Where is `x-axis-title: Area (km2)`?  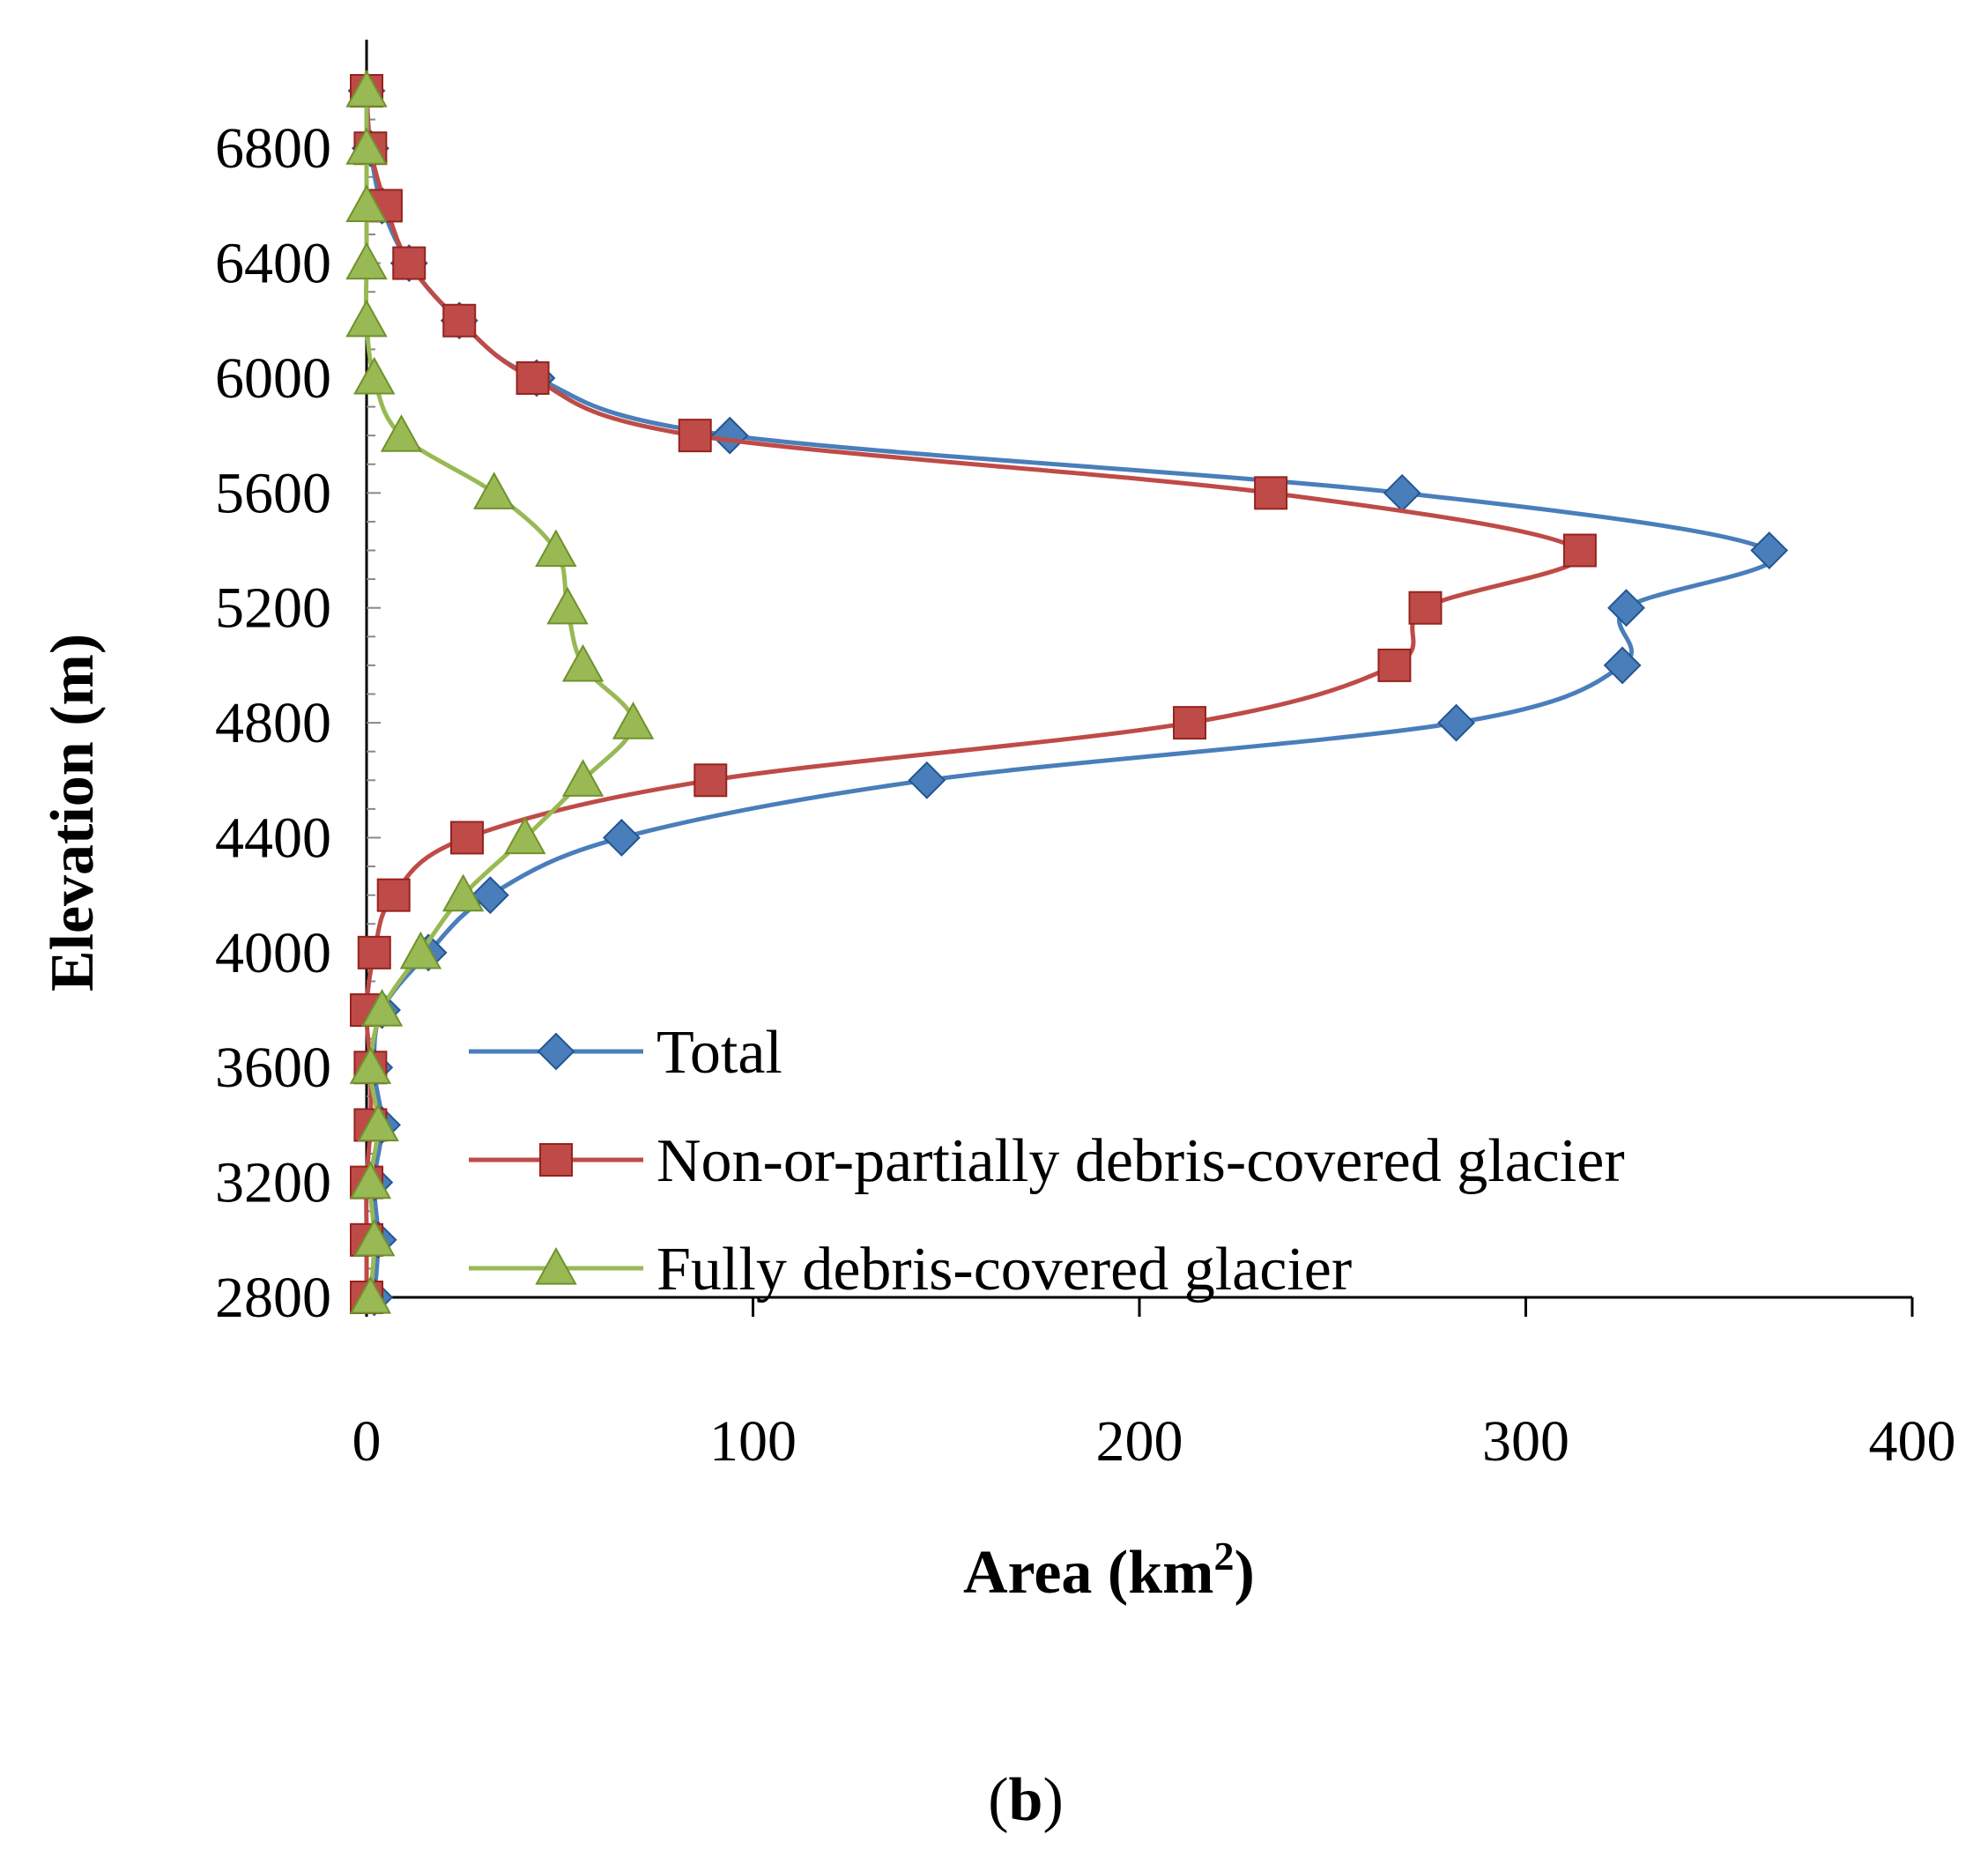
x-axis-title: Area (km2) is located at coordinates (1109, 1570).